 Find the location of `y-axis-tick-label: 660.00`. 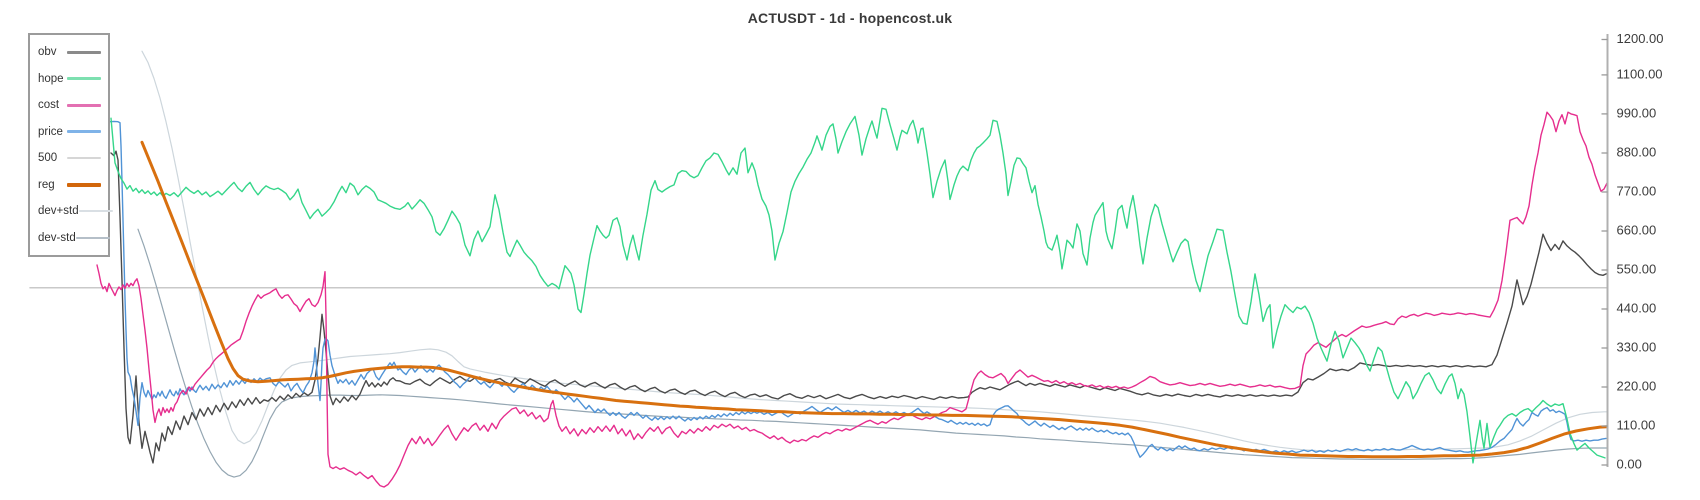

y-axis-tick-label: 660.00 is located at coordinates (1637, 229).